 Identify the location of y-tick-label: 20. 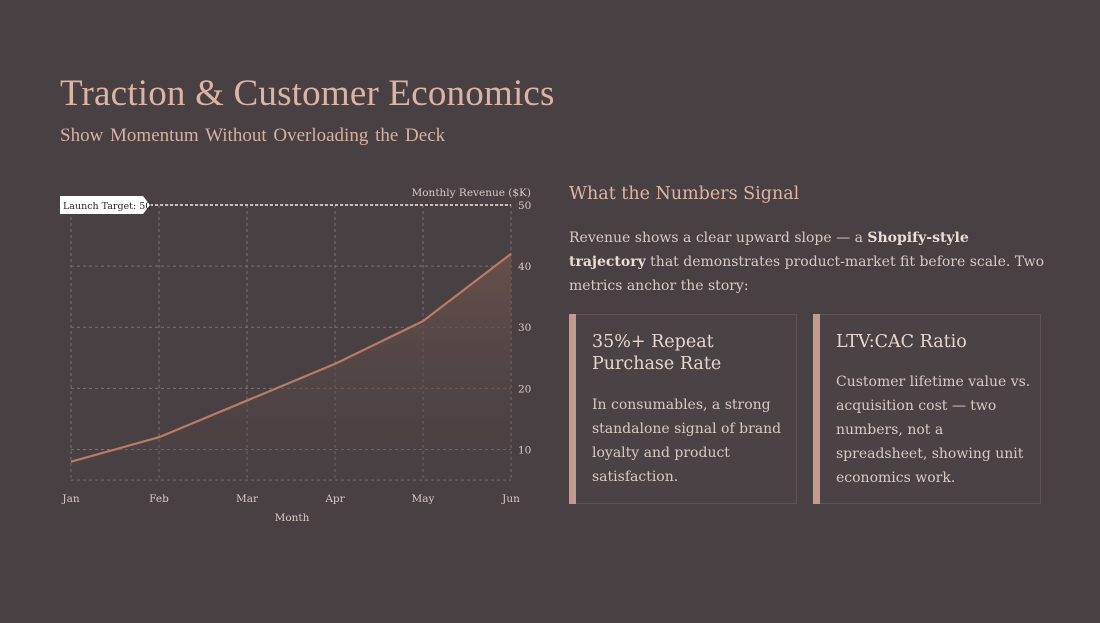
(524, 389).